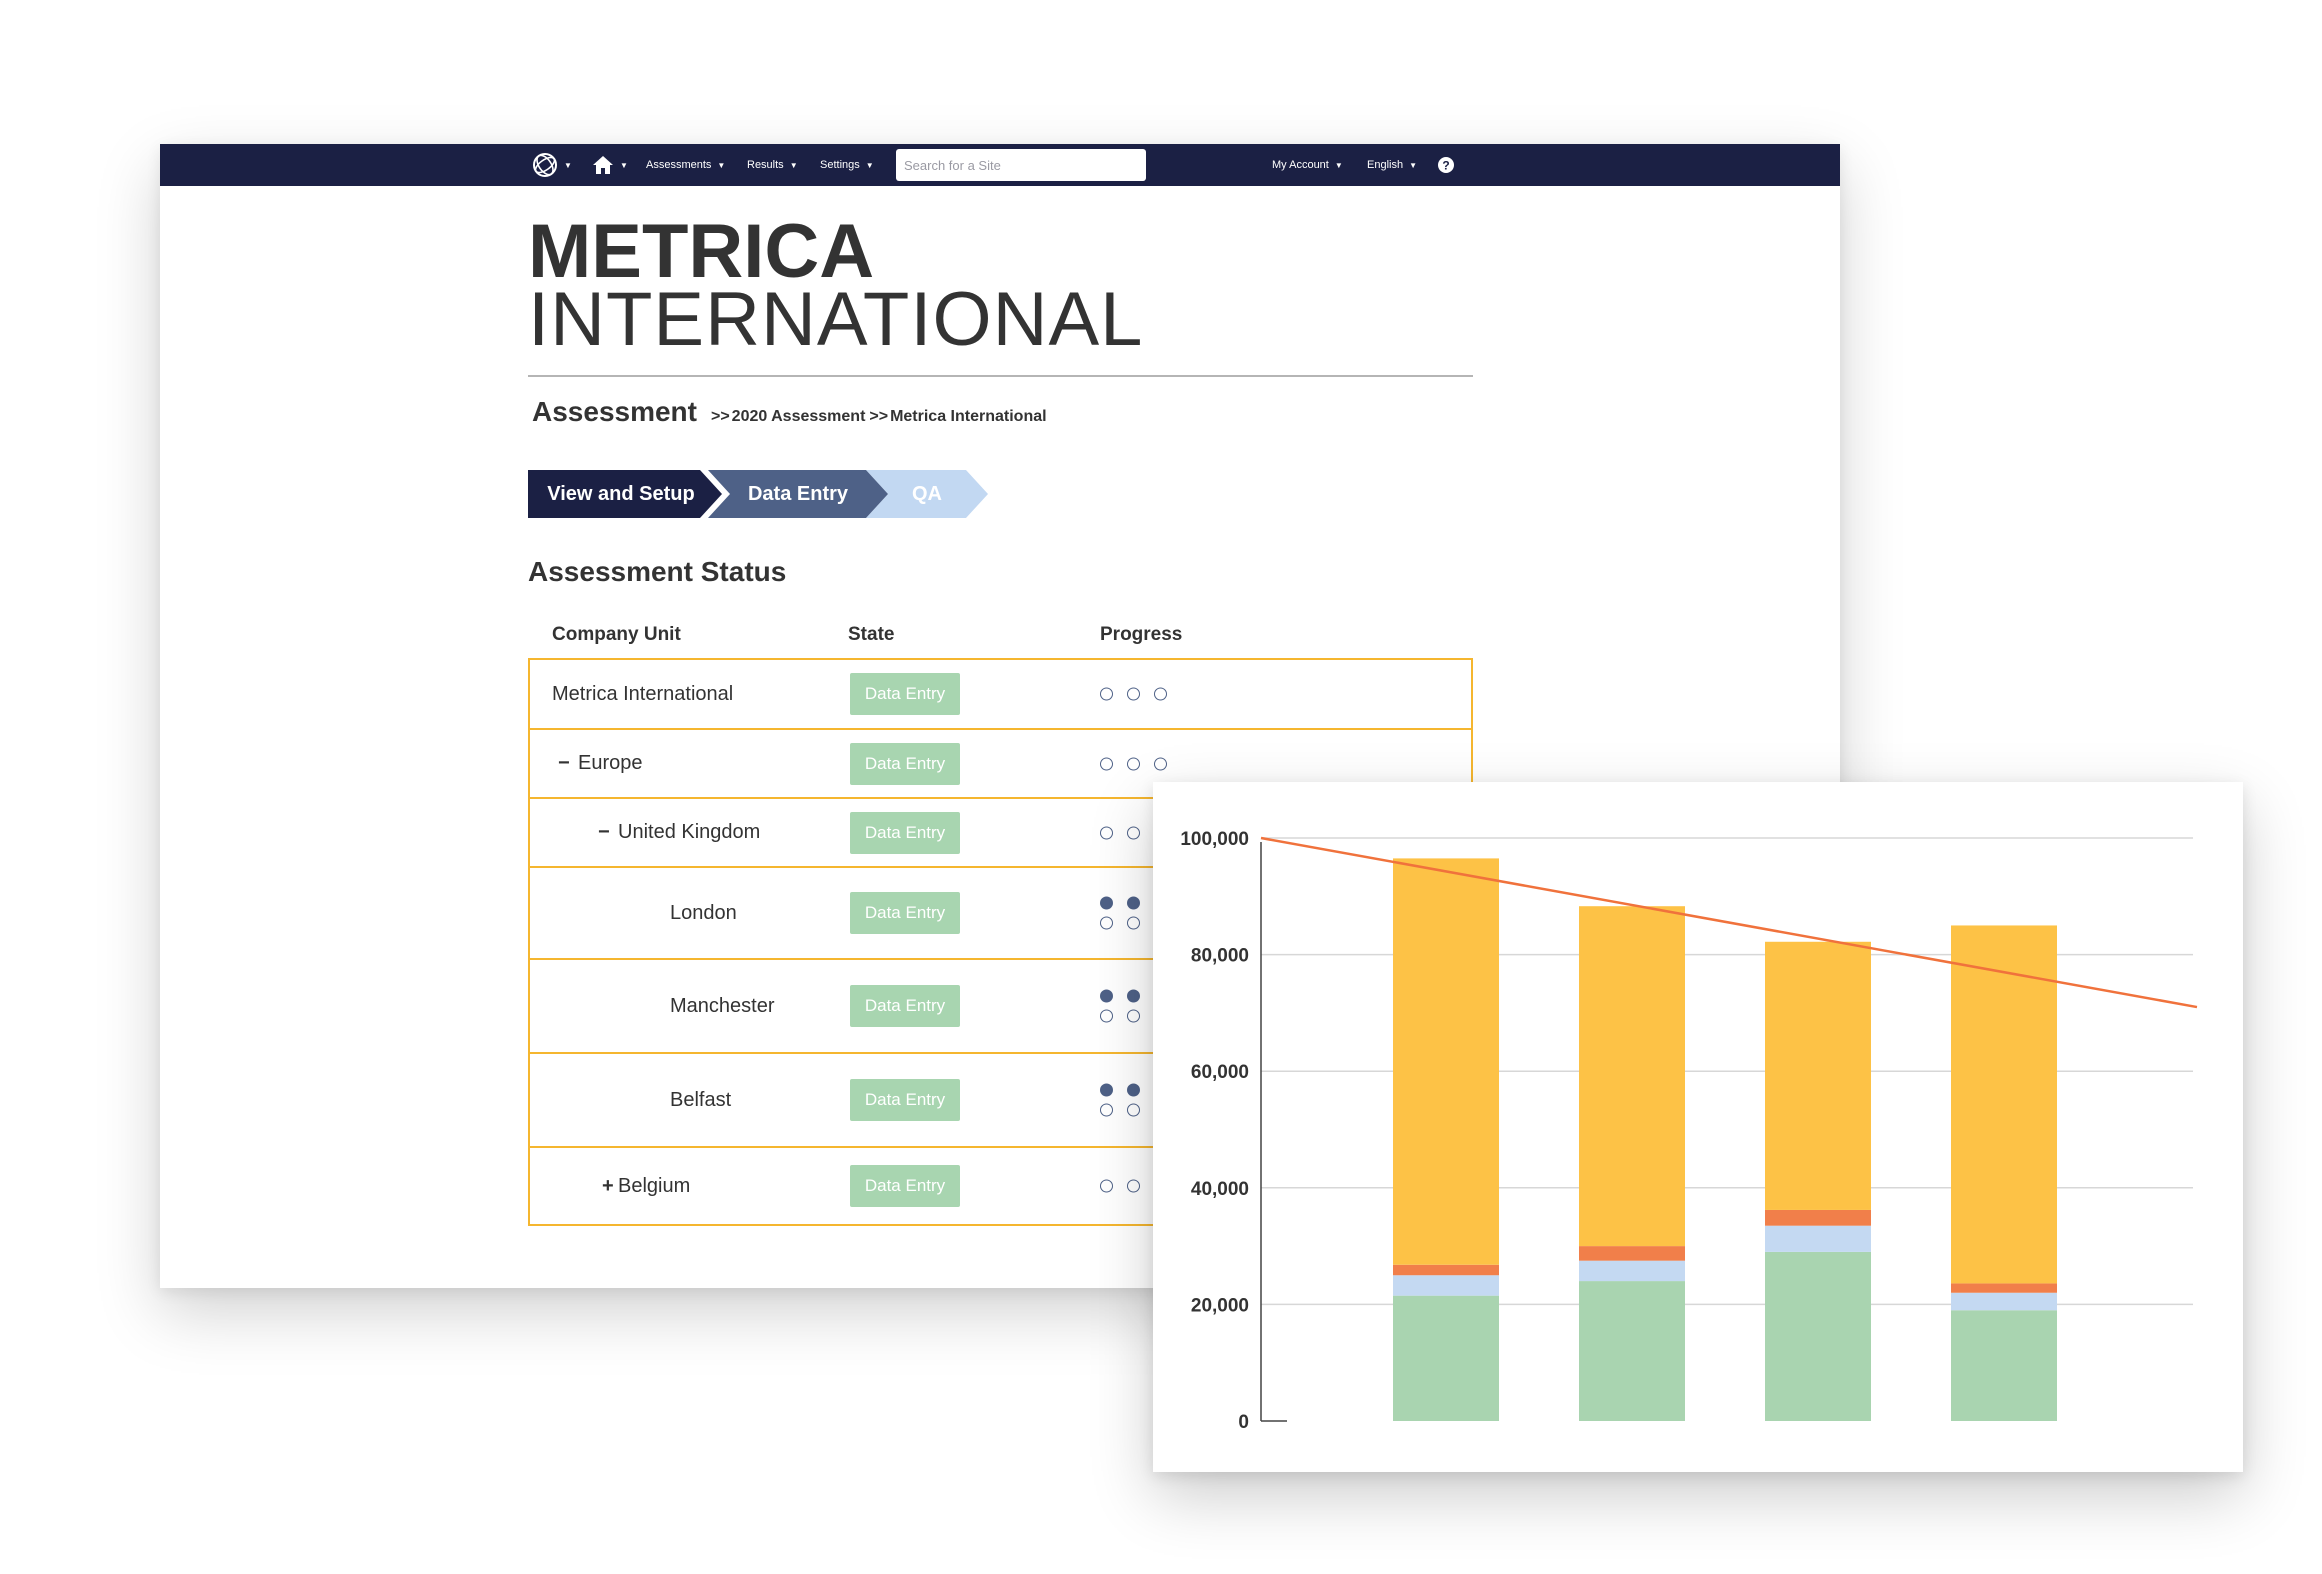 This screenshot has width=2322, height=1574. What do you see at coordinates (798, 416) in the screenshot?
I see `breadcrumb-link-assessment: 2020 Assessment` at bounding box center [798, 416].